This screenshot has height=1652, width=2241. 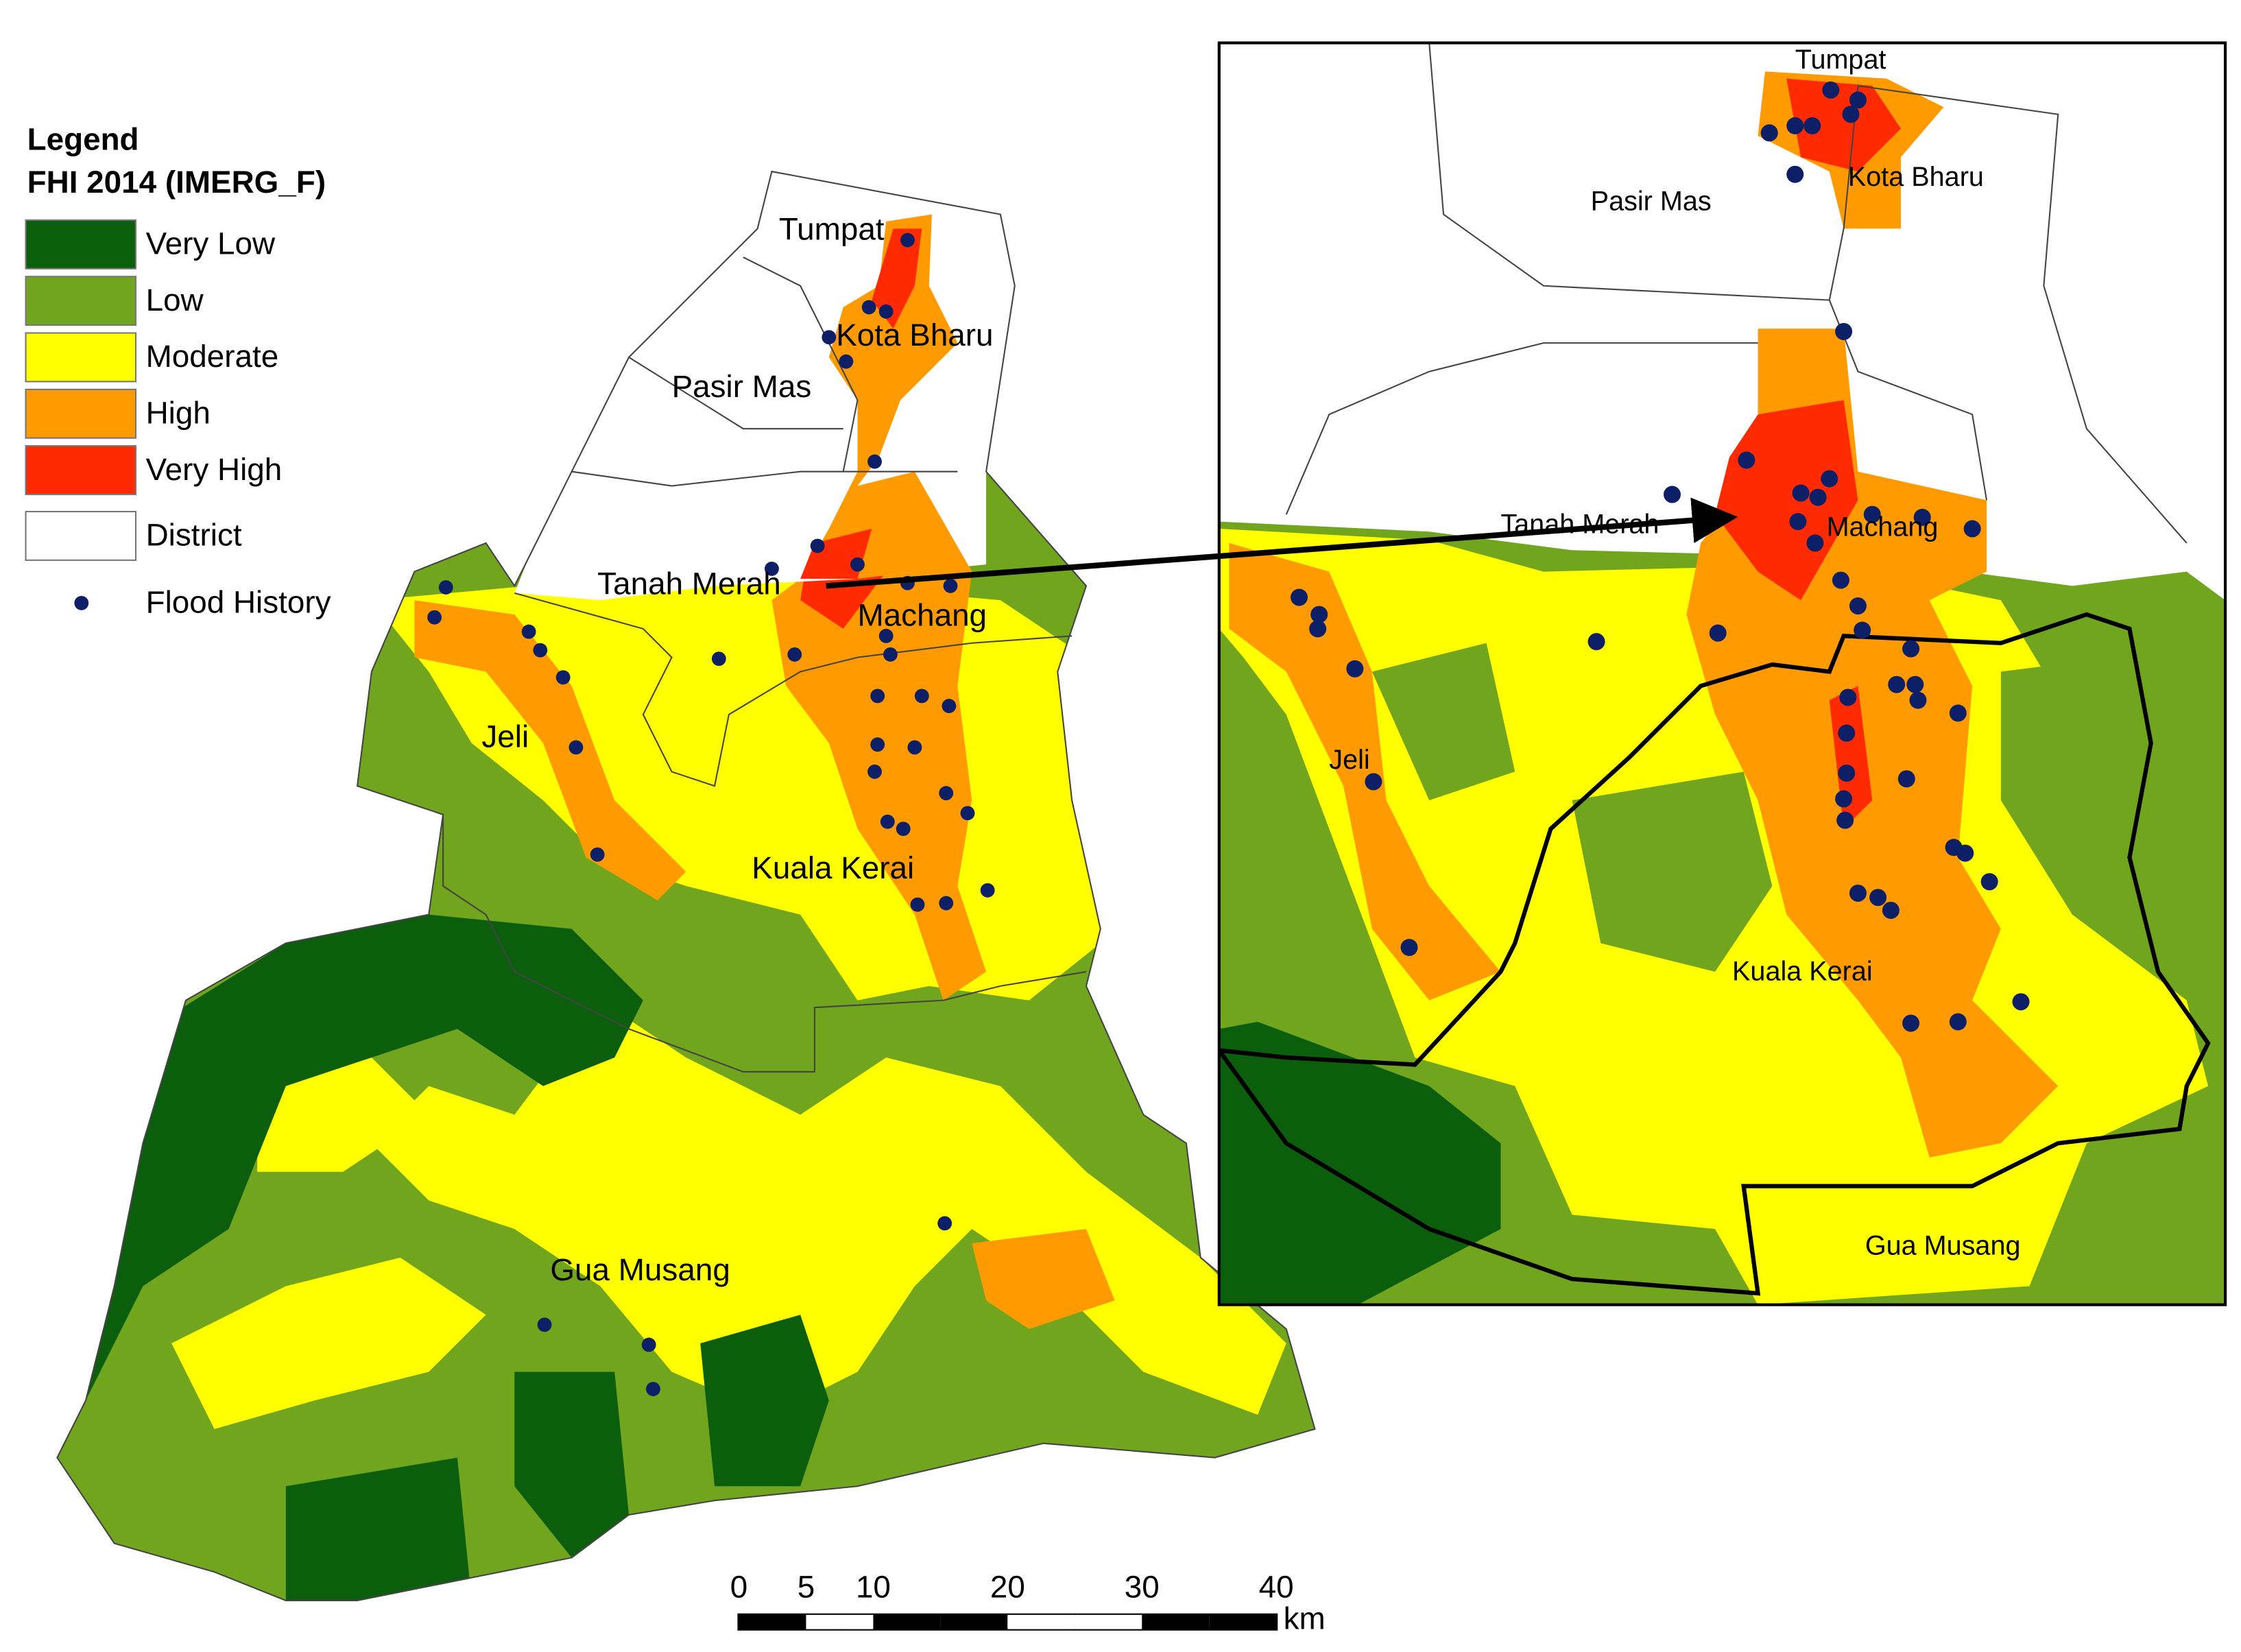 I want to click on legend-label: Low, so click(x=175, y=300).